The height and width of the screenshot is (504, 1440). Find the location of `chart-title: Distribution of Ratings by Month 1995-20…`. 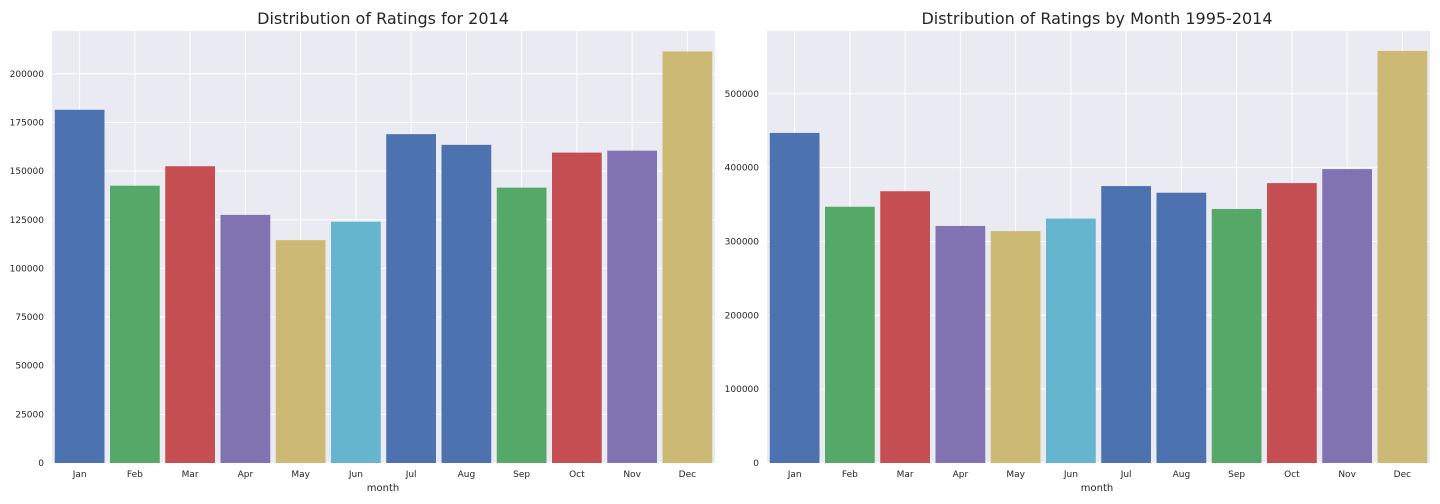

chart-title: Distribution of Ratings by Month 1995-20… is located at coordinates (1096, 18).